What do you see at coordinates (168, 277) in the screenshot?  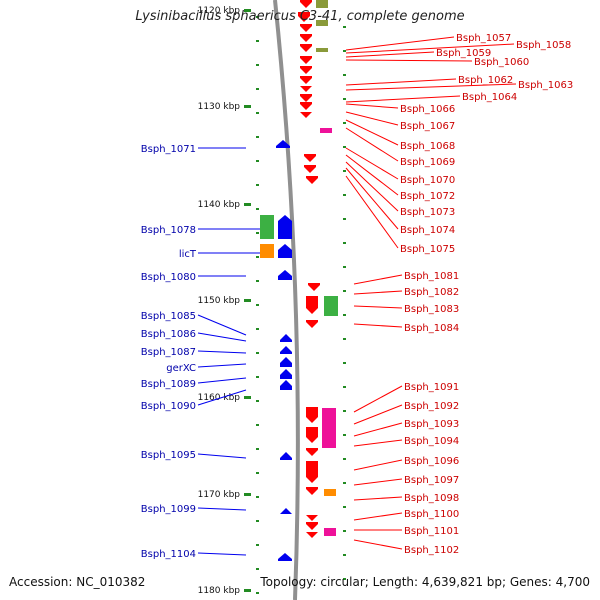 I see `left-gene-label-bsph-1080: Bsph_1080` at bounding box center [168, 277].